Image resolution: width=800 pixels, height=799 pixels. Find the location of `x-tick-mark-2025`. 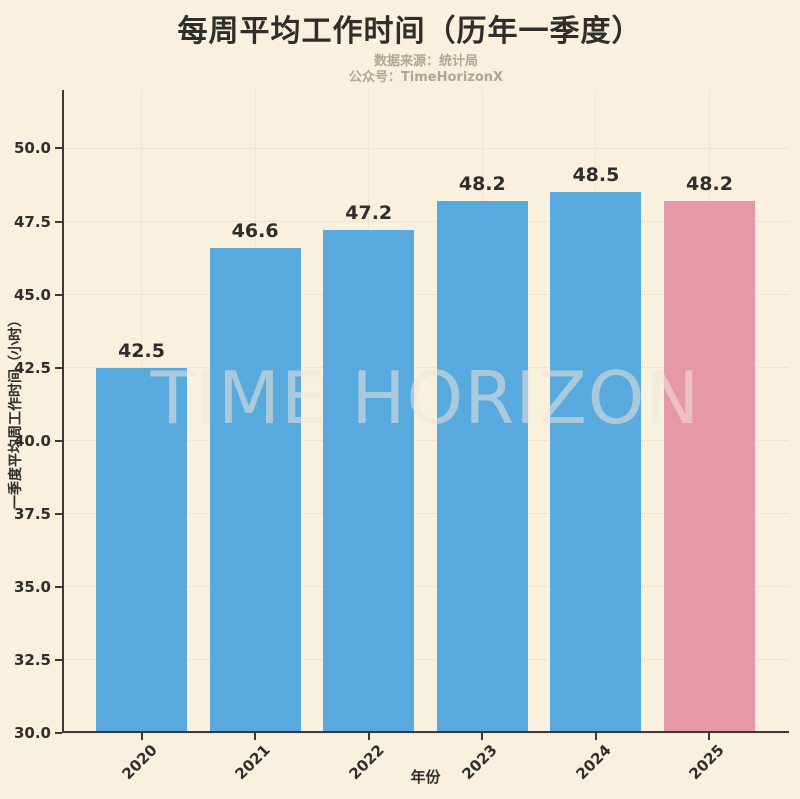

x-tick-mark-2025 is located at coordinates (709, 736).